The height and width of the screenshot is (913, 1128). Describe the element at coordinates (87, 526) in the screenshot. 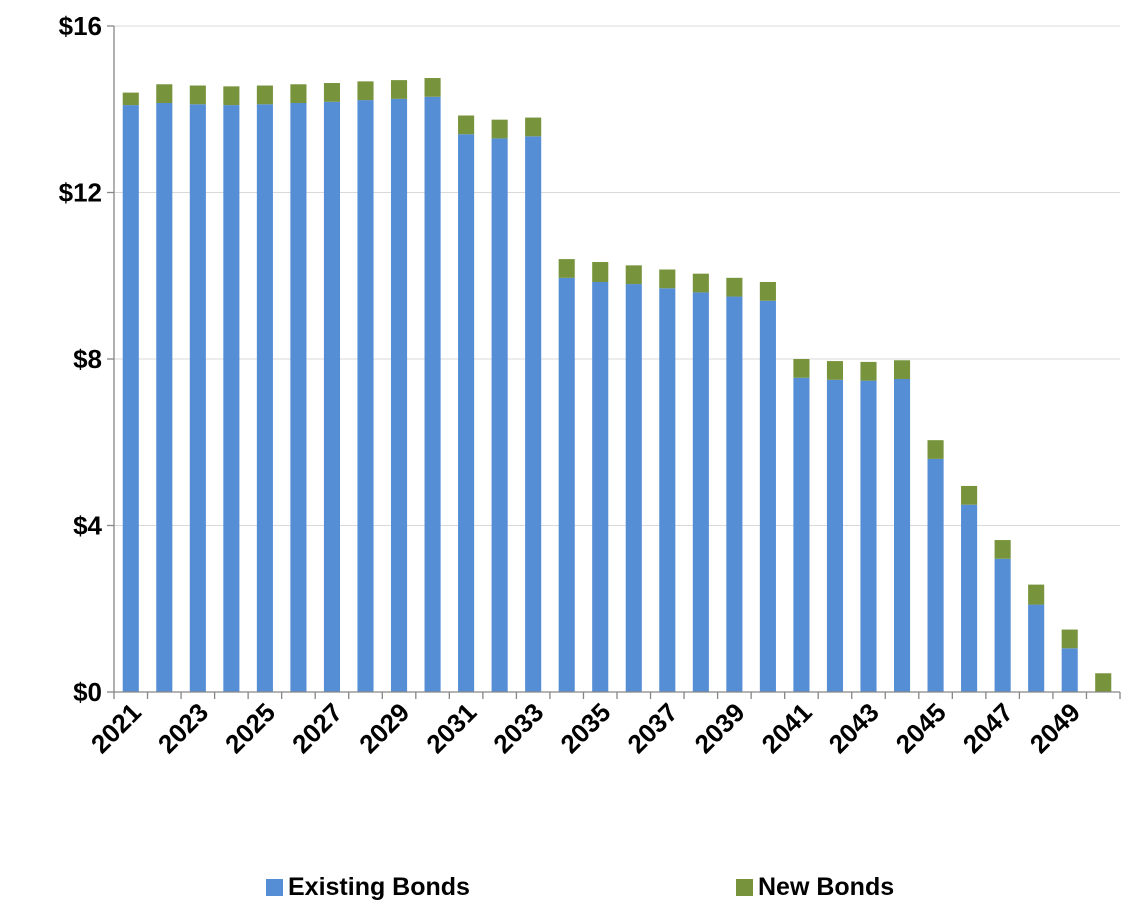

I see `y-tick-label: $4` at that location.